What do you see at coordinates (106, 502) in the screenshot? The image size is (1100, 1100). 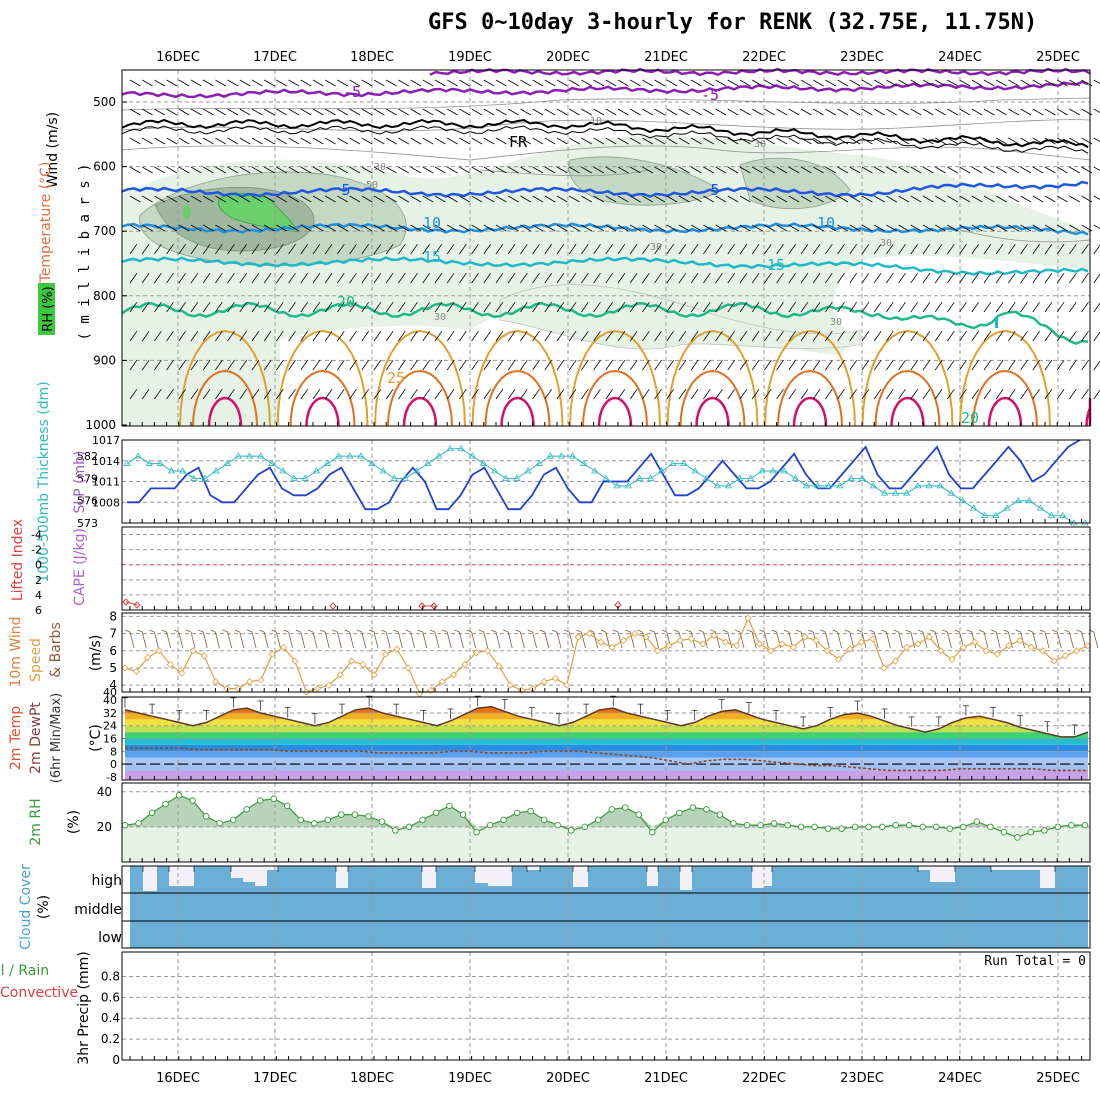 I see `y-tick-label-slp: 1008` at bounding box center [106, 502].